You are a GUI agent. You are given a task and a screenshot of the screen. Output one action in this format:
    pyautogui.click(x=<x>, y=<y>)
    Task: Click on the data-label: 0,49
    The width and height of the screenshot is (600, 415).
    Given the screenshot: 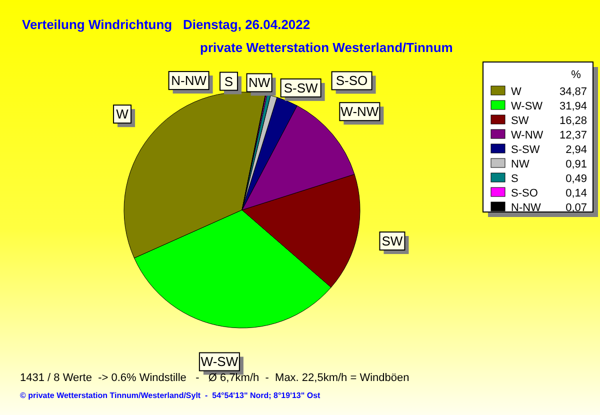 What is the action you would take?
    pyautogui.click(x=576, y=179)
    